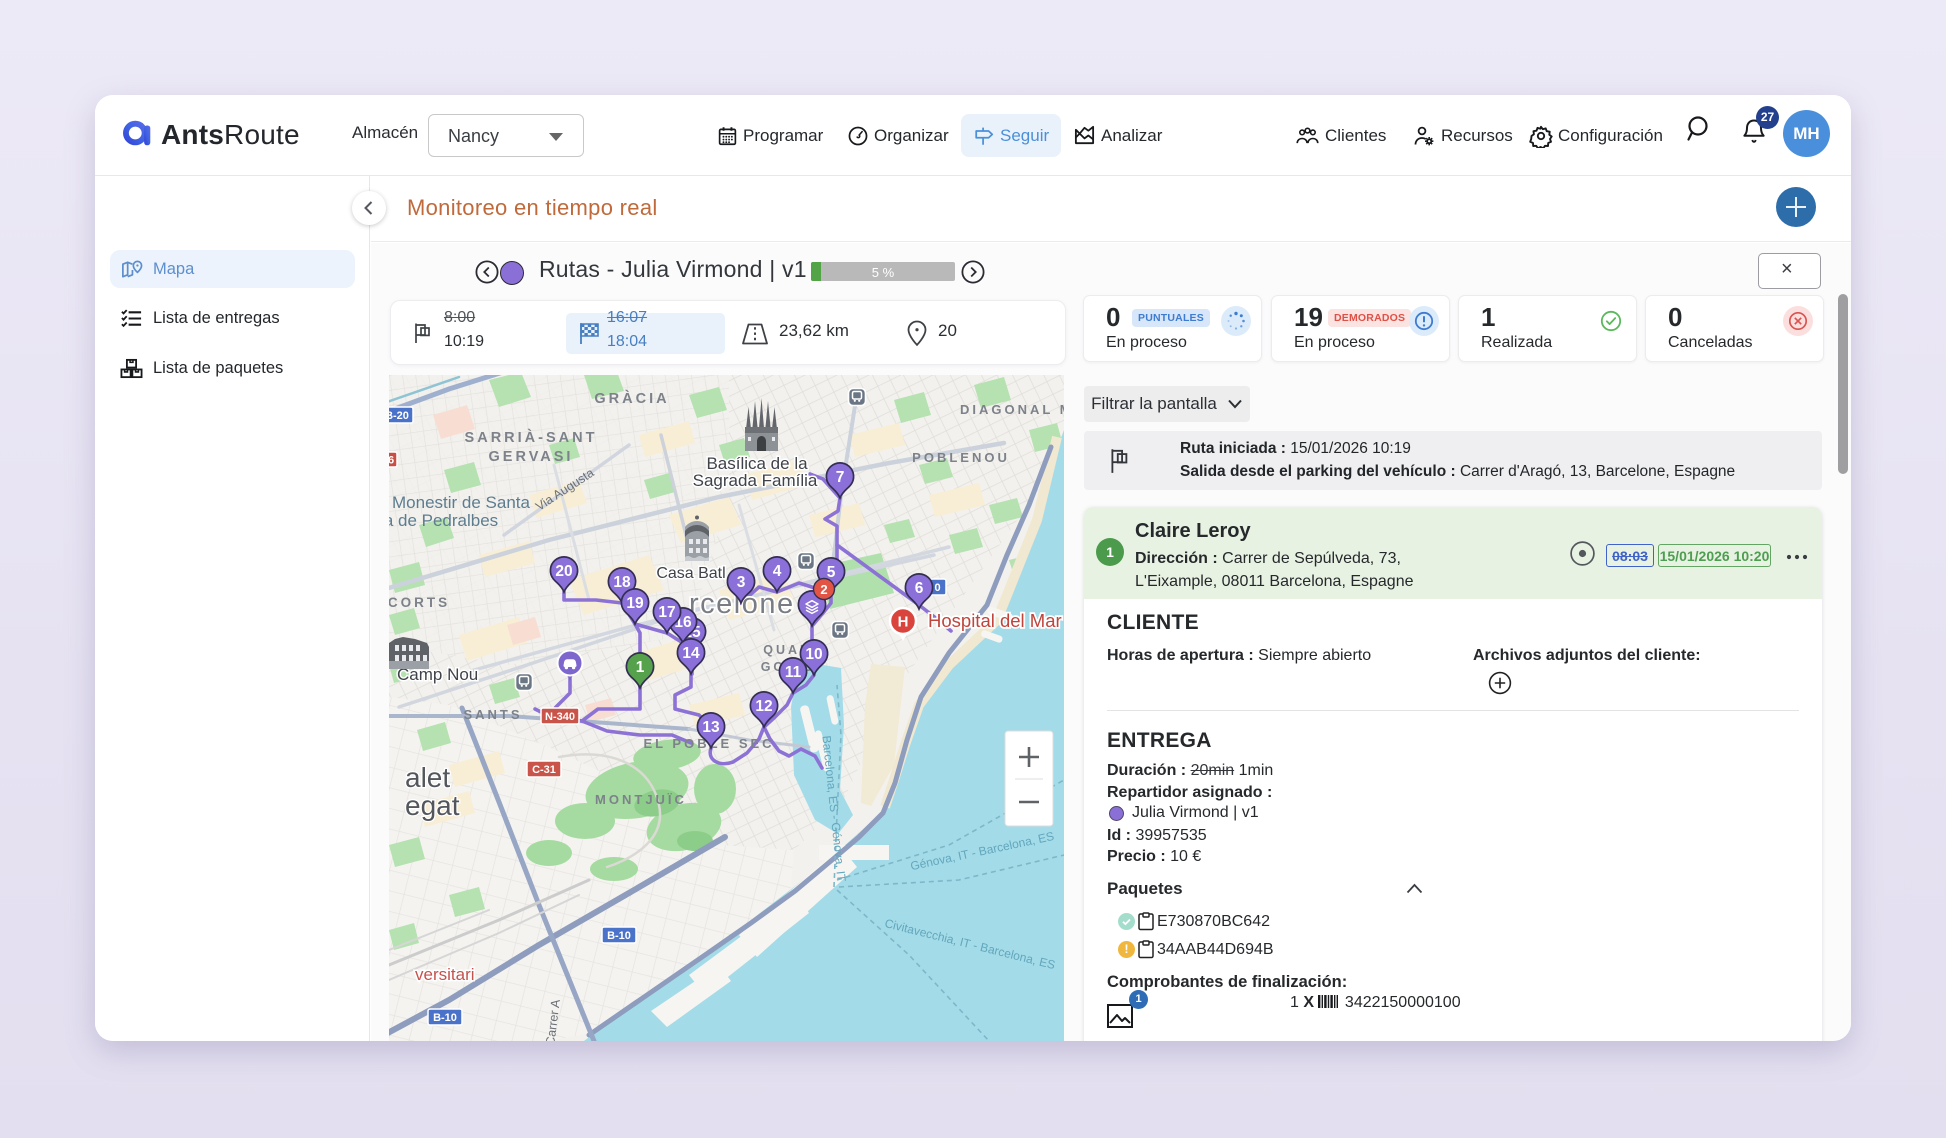  I want to click on svg-text: 10, so click(813, 654).